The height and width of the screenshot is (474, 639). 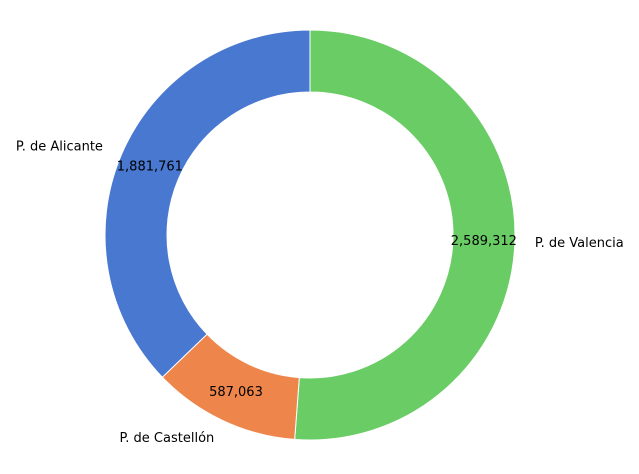 I want to click on category-label-2: P. de Alicante, so click(x=59, y=146).